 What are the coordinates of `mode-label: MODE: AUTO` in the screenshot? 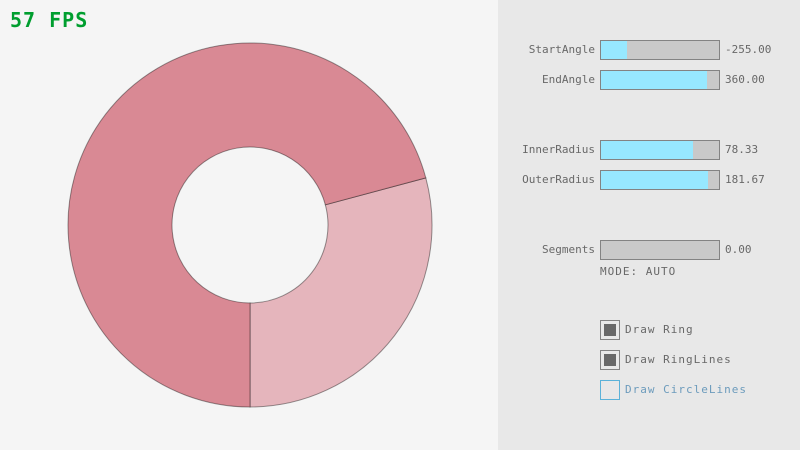 It's located at (638, 271).